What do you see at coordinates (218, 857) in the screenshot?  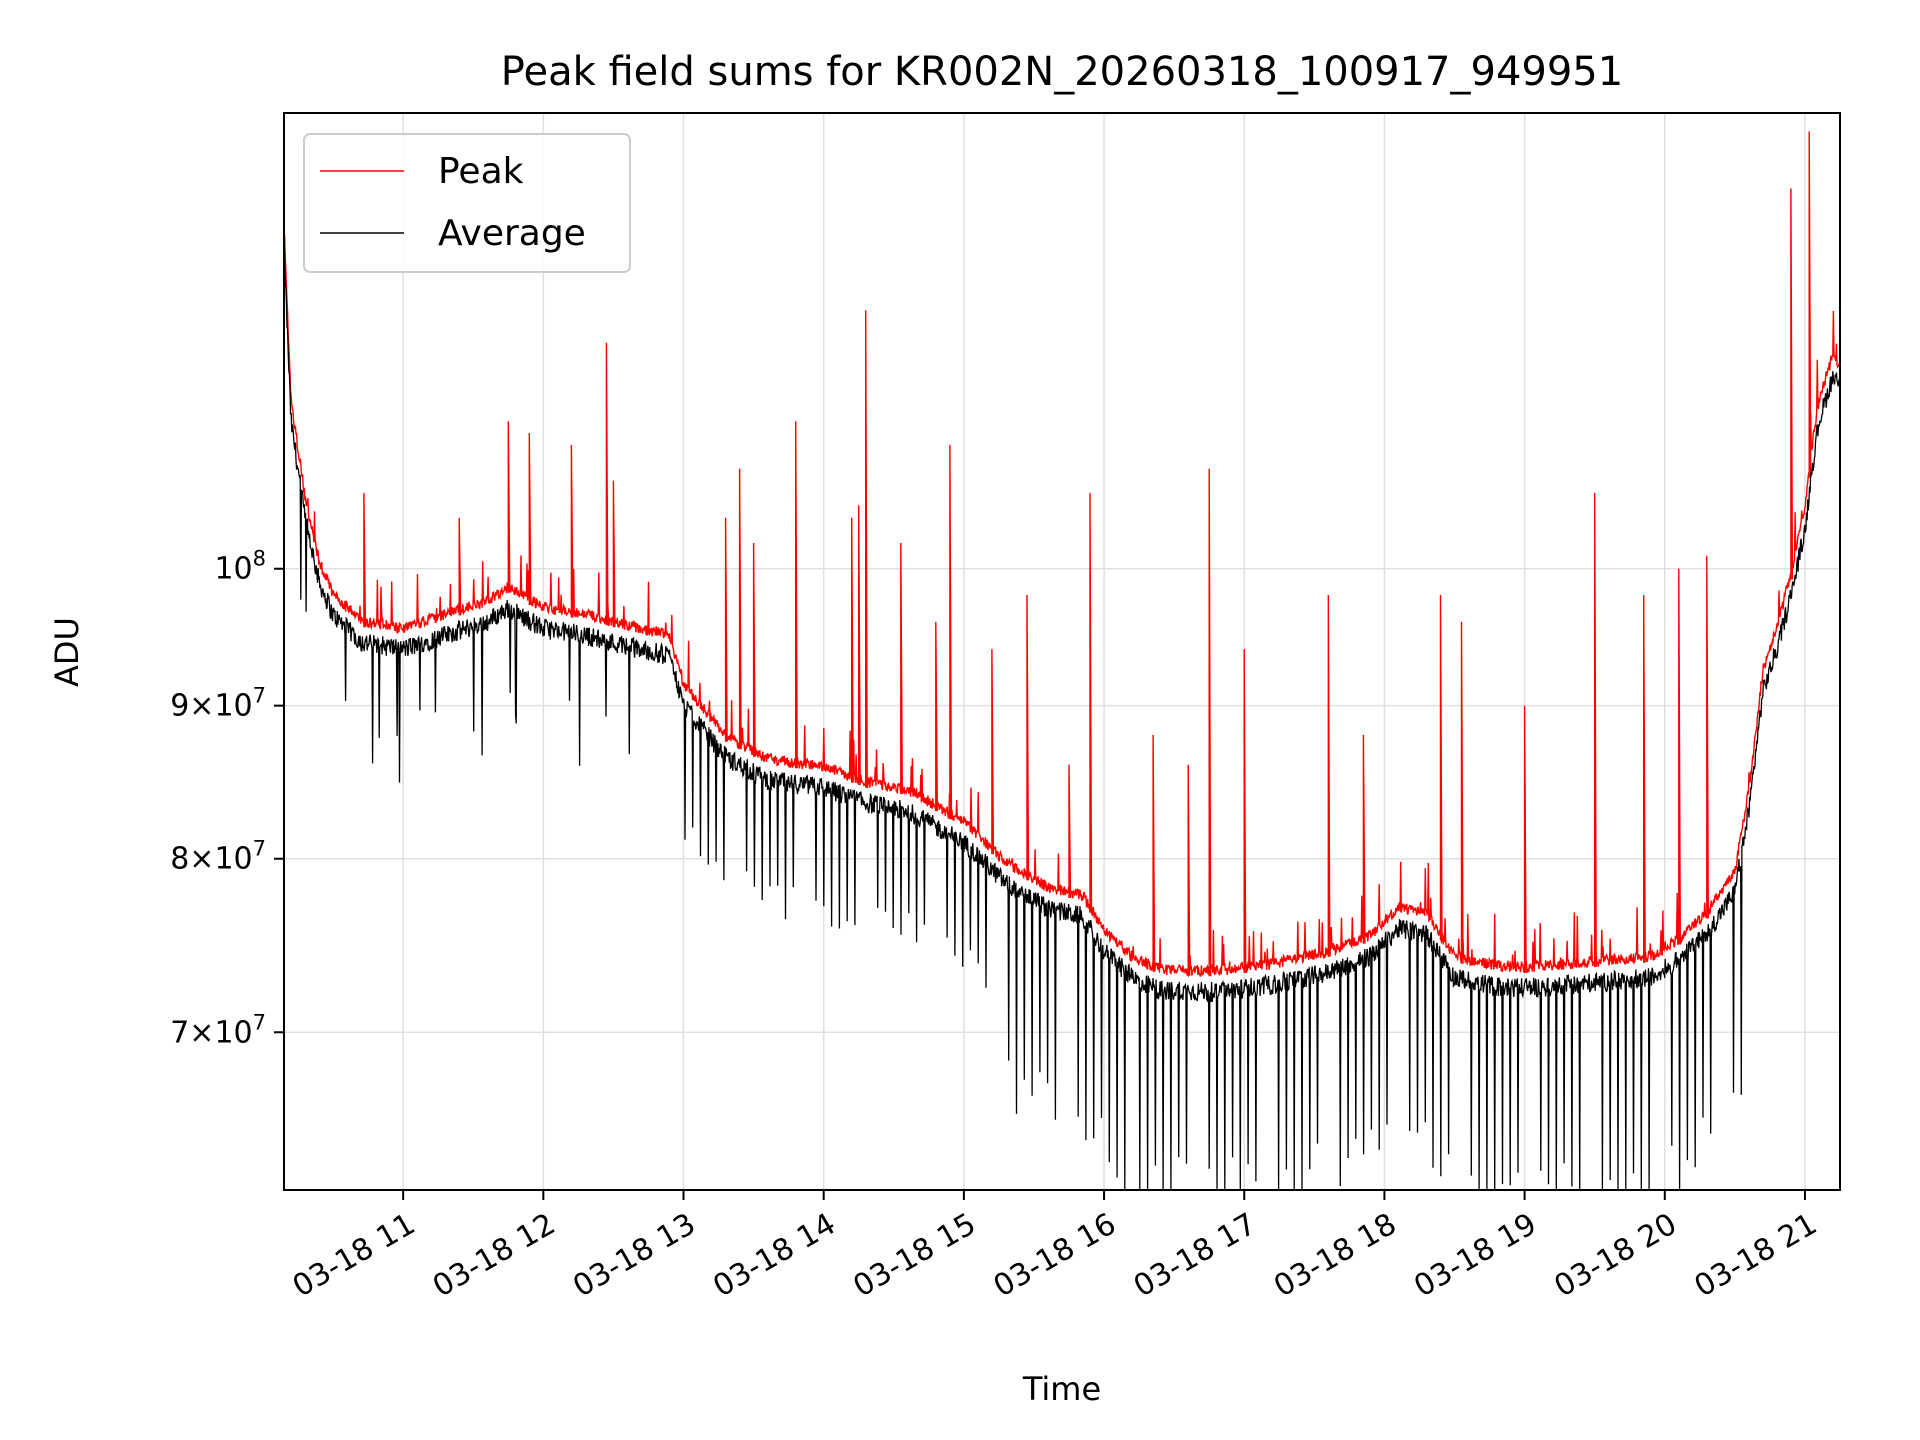 I see `y-tick-label: 8×107` at bounding box center [218, 857].